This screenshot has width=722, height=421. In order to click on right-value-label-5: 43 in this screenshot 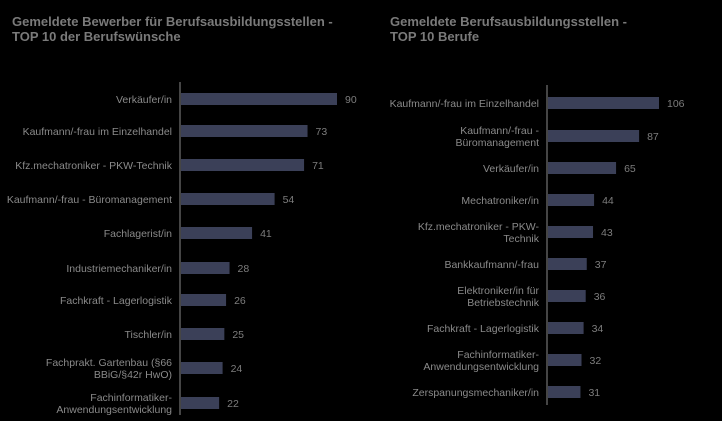, I will do `click(607, 233)`.